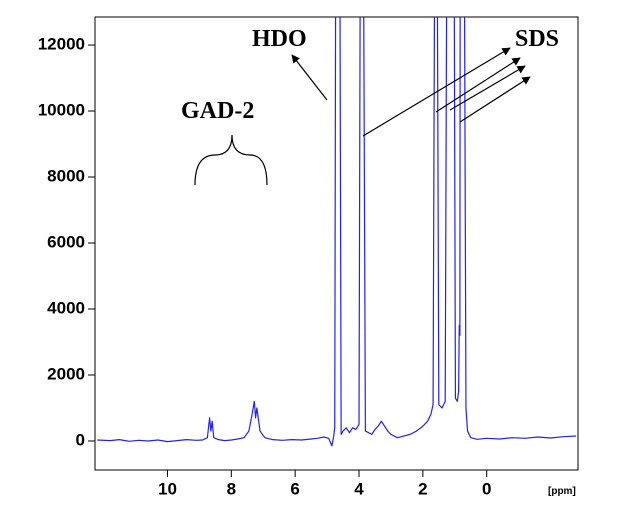 This screenshot has height=517, width=640. What do you see at coordinates (66, 307) in the screenshot?
I see `y-tick-label: 4000` at bounding box center [66, 307].